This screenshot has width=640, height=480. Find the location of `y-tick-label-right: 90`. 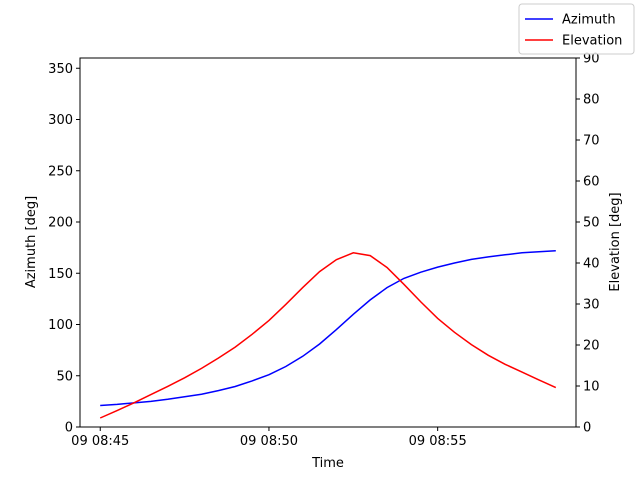

y-tick-label-right: 90 is located at coordinates (591, 59).